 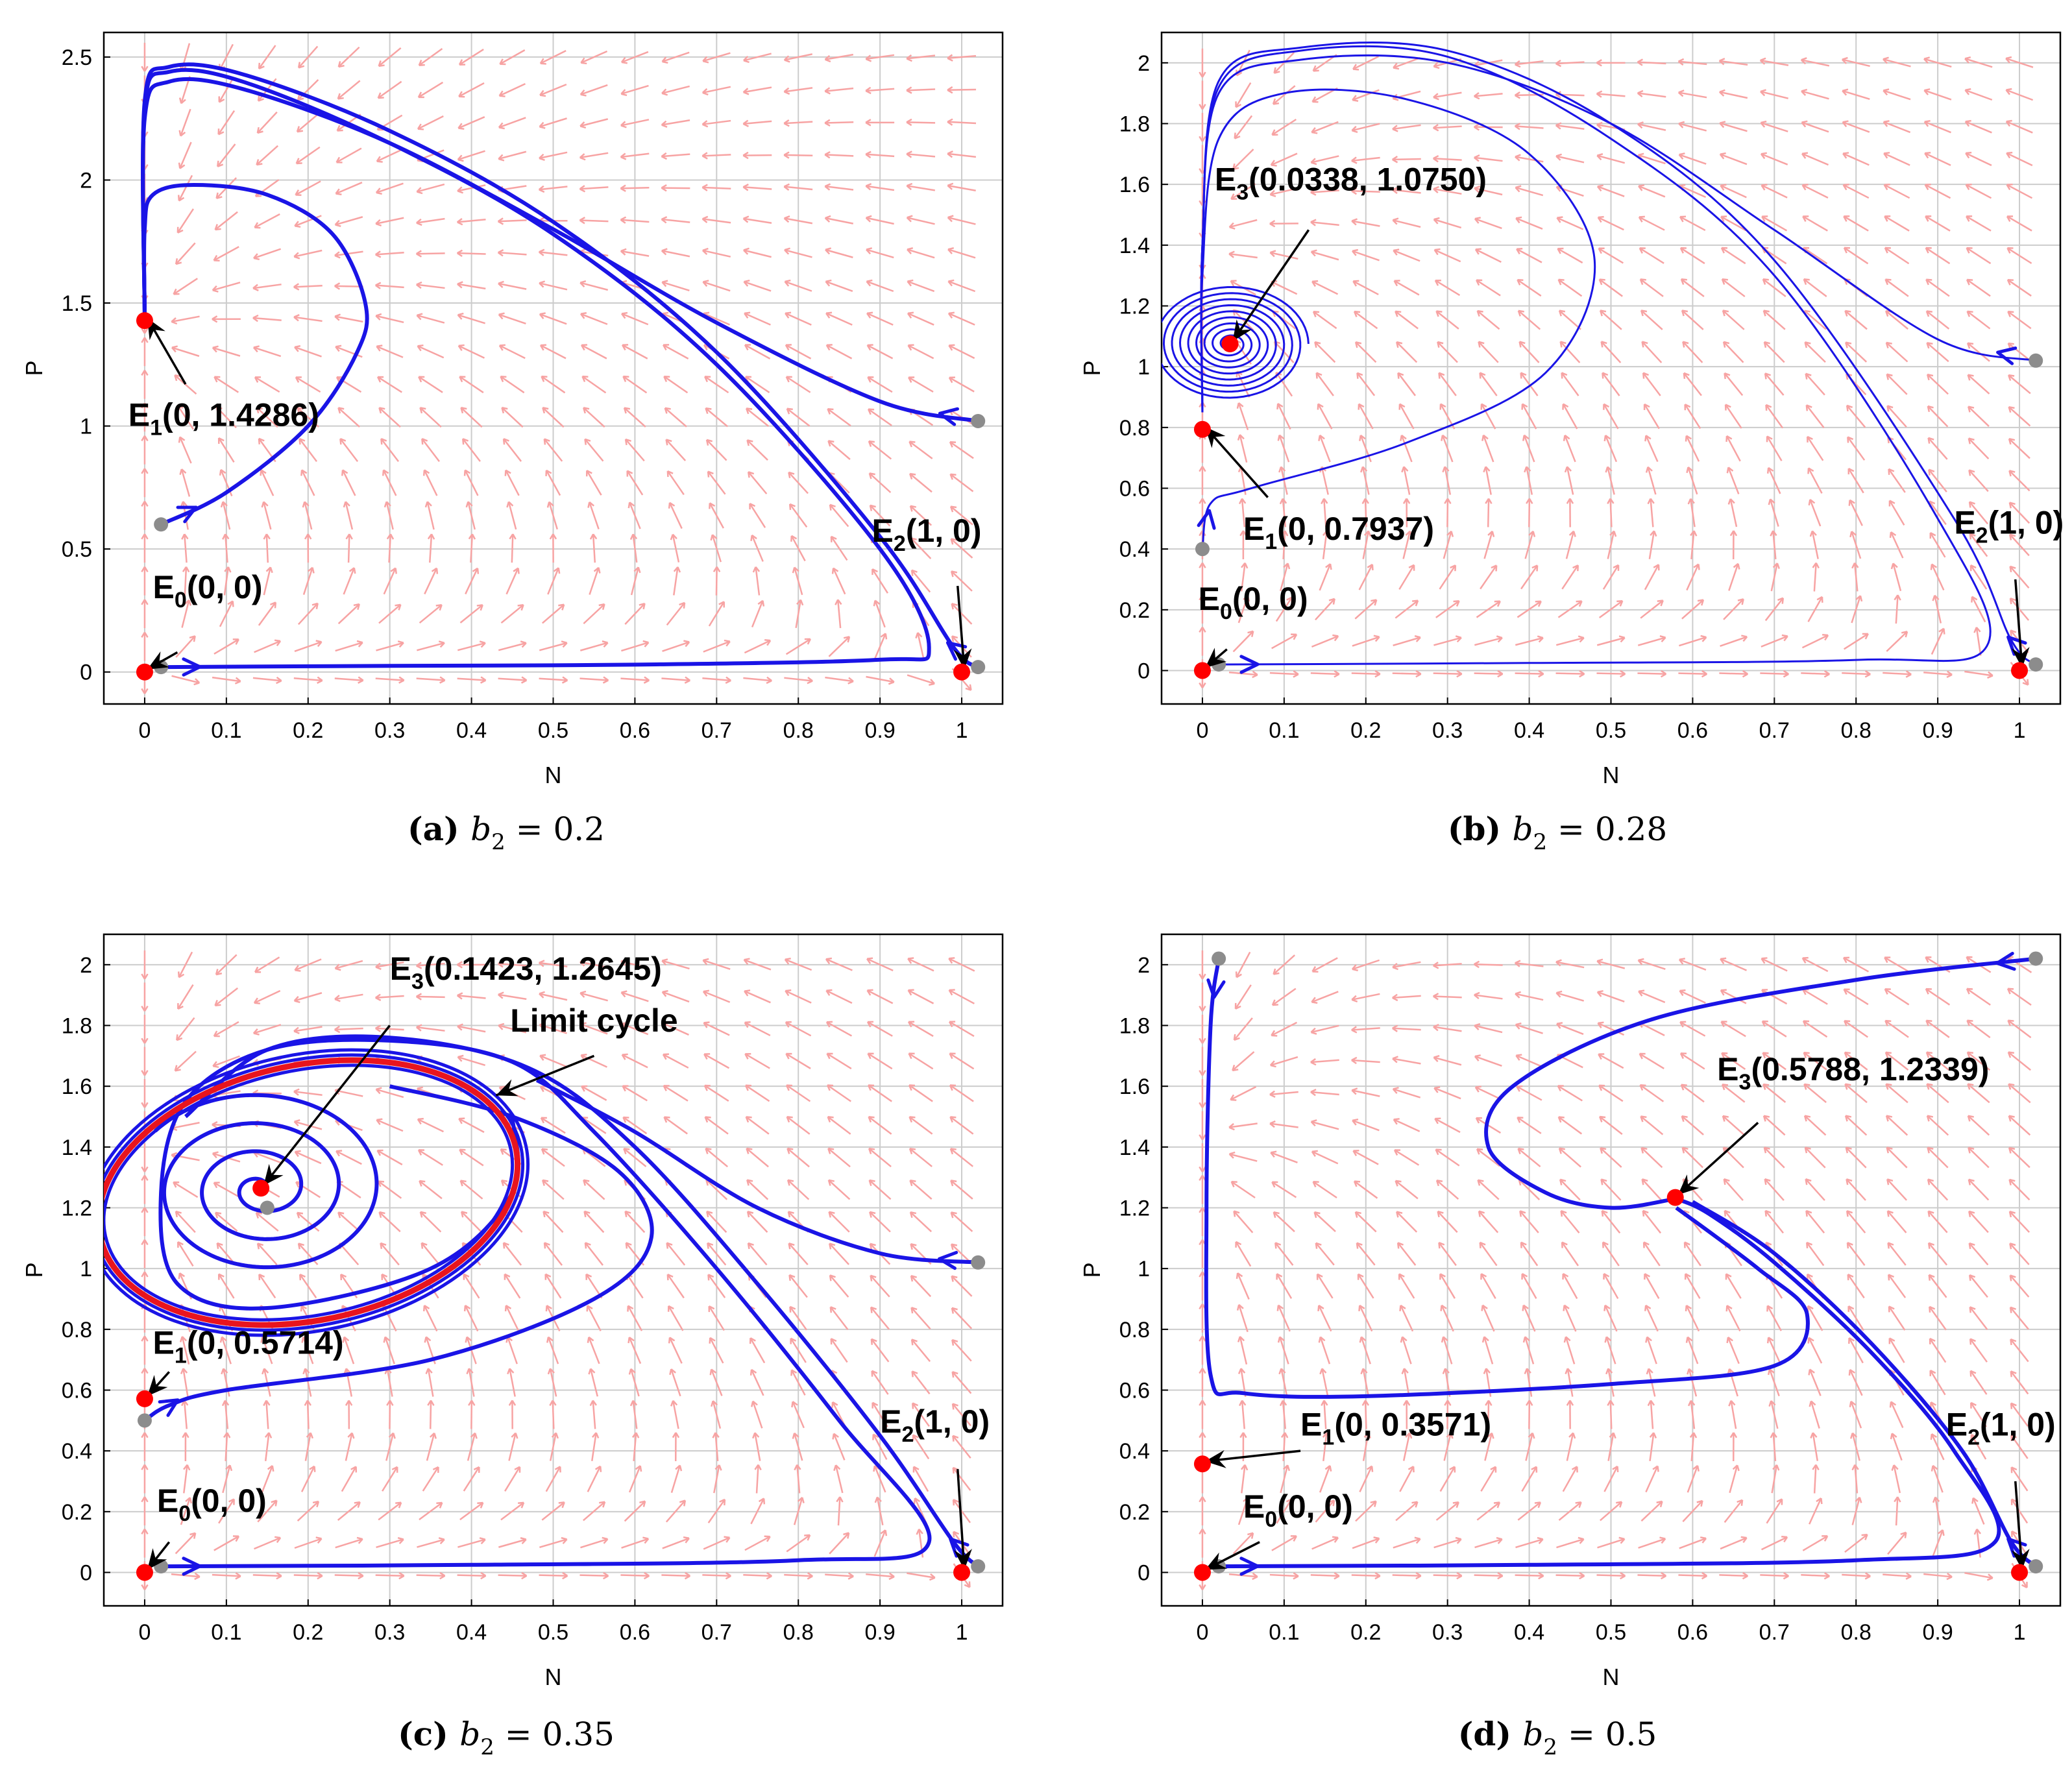 I want to click on panel-d-y-tick-label: 1.6, so click(x=1134, y=1086).